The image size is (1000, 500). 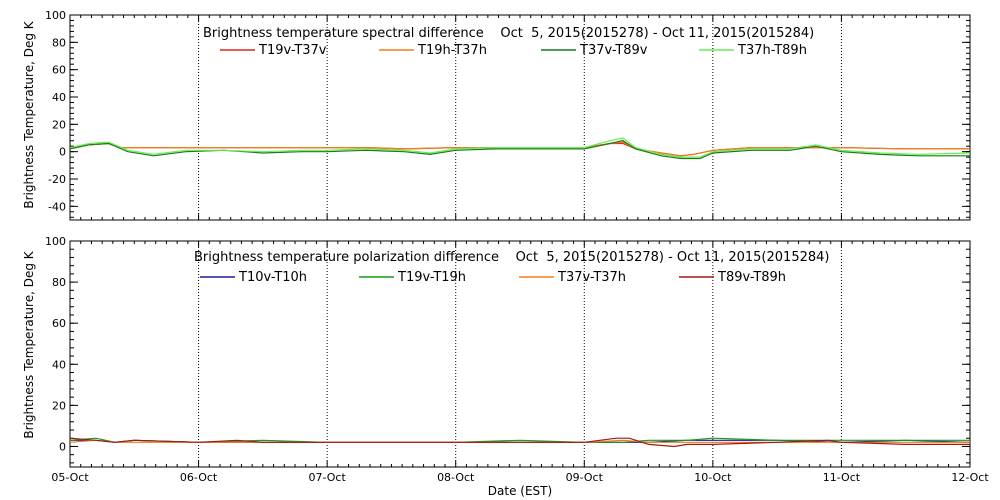 What do you see at coordinates (62, 152) in the screenshot?
I see `spectral-y-tick-label: 0` at bounding box center [62, 152].